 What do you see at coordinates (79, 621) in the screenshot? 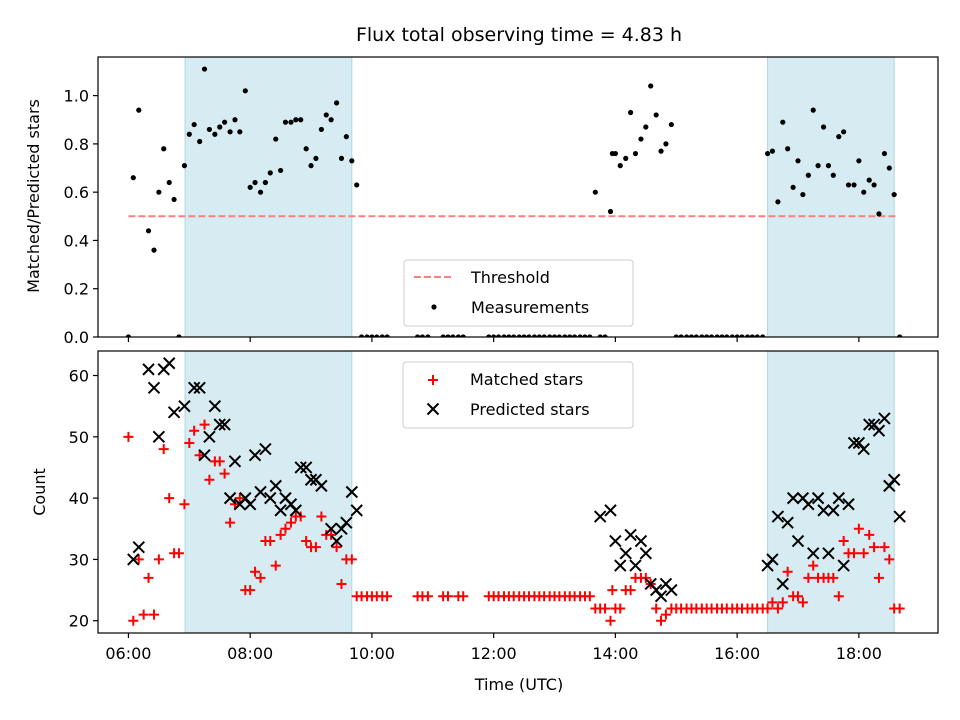
I see `y-tick-label: 20` at bounding box center [79, 621].